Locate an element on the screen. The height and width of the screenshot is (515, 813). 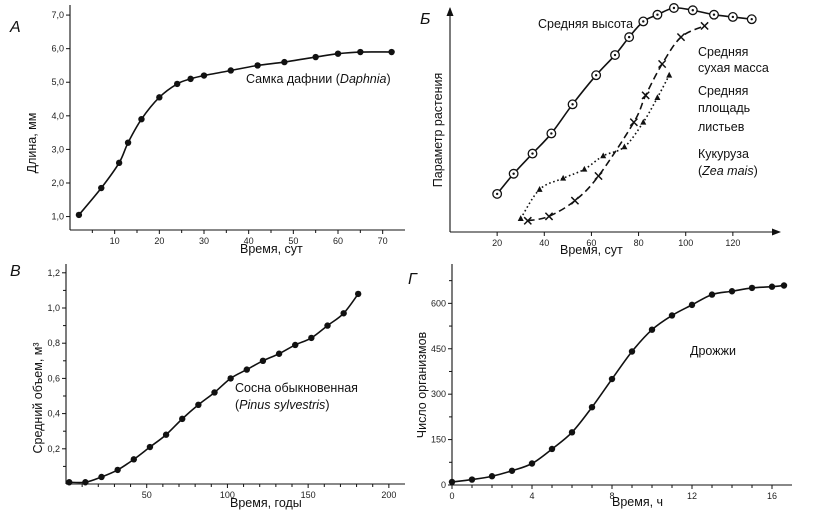
annotation-text: Кукуруза is located at coordinates (723, 154).